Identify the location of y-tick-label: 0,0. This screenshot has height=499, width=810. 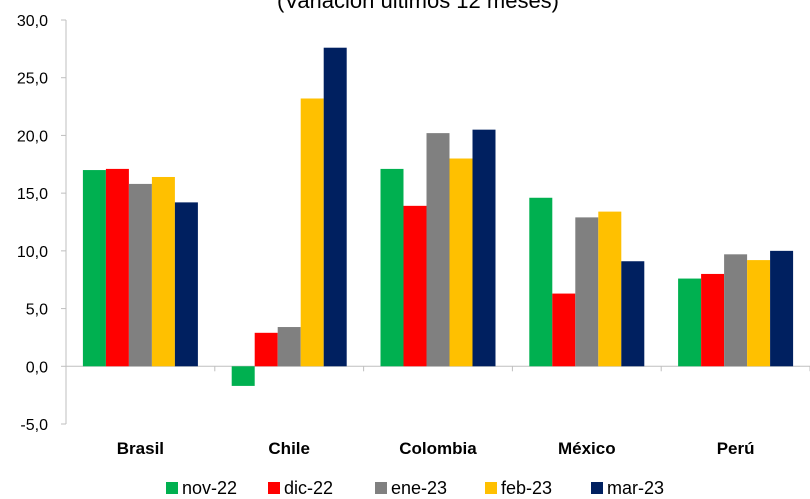
(37, 367).